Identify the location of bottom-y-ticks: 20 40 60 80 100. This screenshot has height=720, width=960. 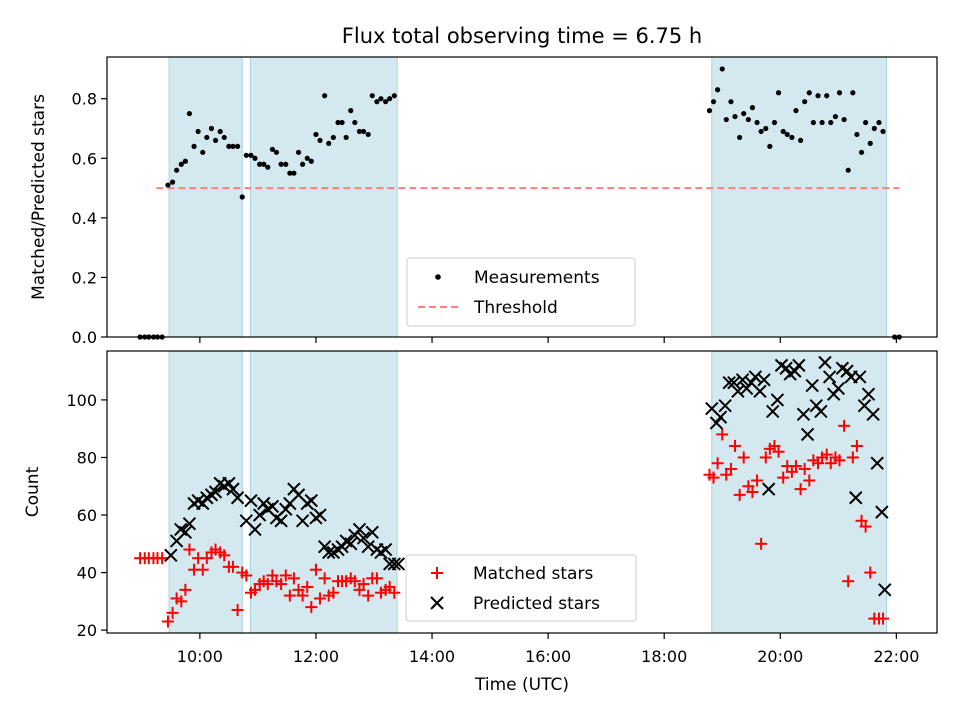
(86, 515).